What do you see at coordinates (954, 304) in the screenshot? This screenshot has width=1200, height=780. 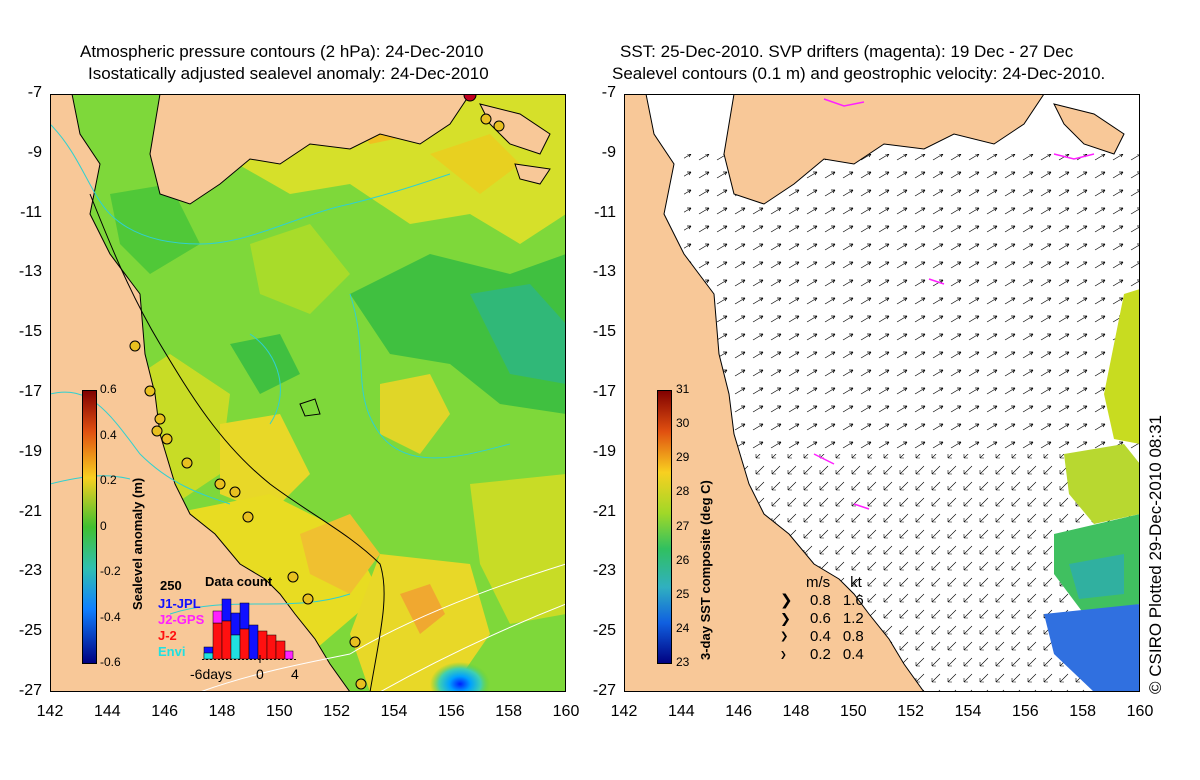 I see `svp-drifters` at bounding box center [954, 304].